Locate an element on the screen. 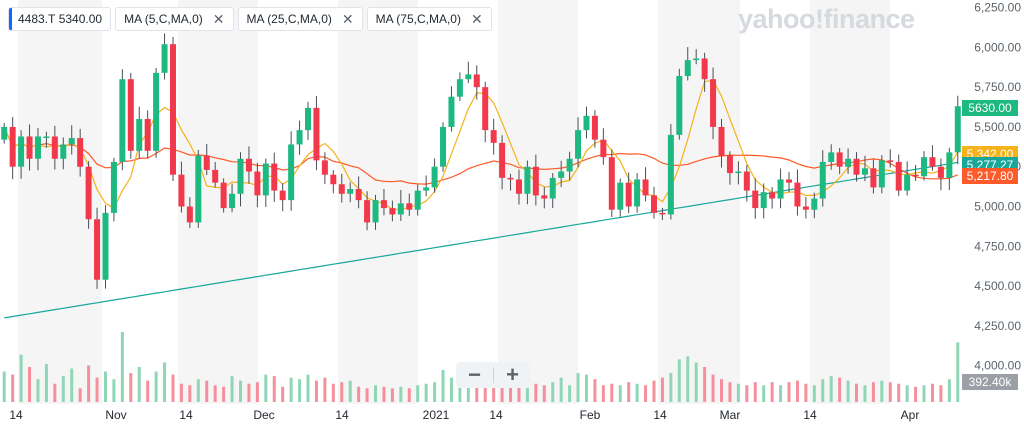  ticker-chip: 4483.T 5340.00 is located at coordinates (60, 19).